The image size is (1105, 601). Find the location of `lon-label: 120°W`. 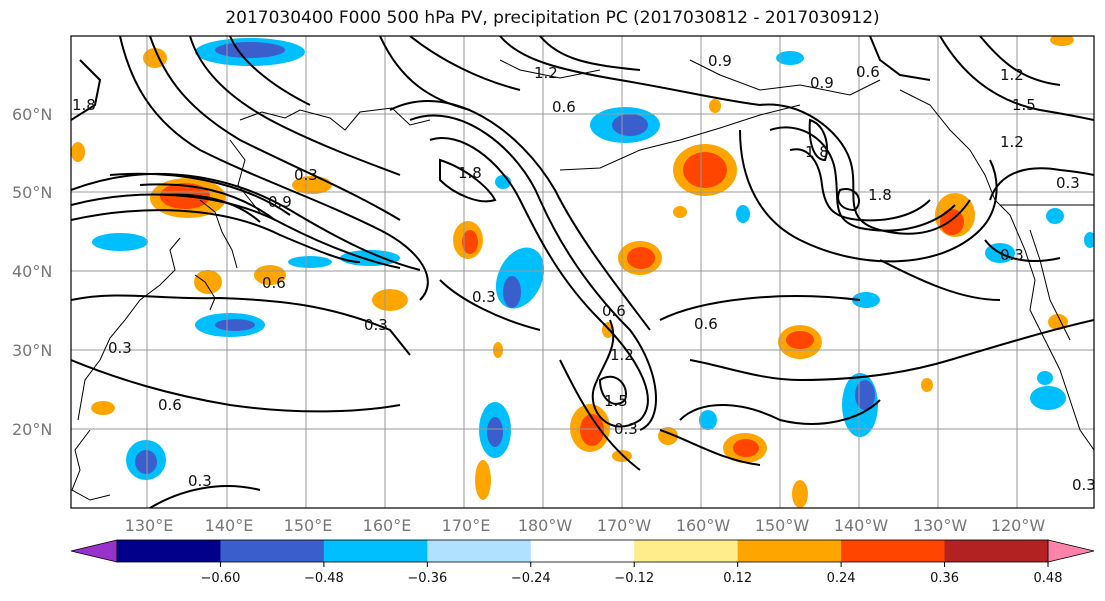

lon-label: 120°W is located at coordinates (1018, 525).